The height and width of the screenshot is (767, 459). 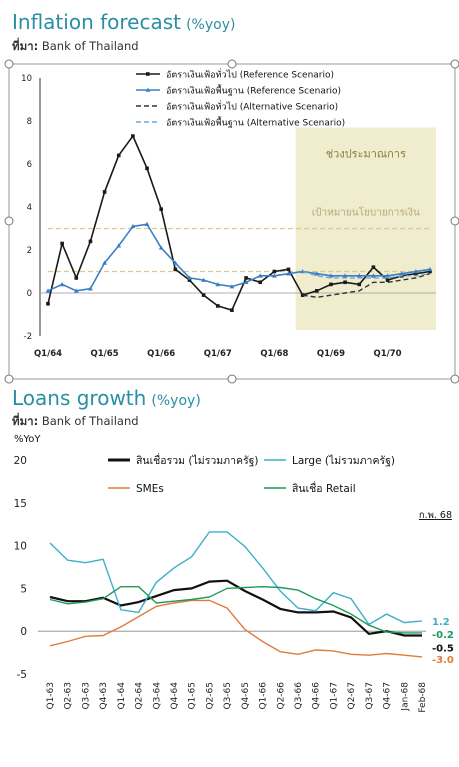 I want to click on chart2-x-tick-20: Jan-68, so click(x=405, y=697).